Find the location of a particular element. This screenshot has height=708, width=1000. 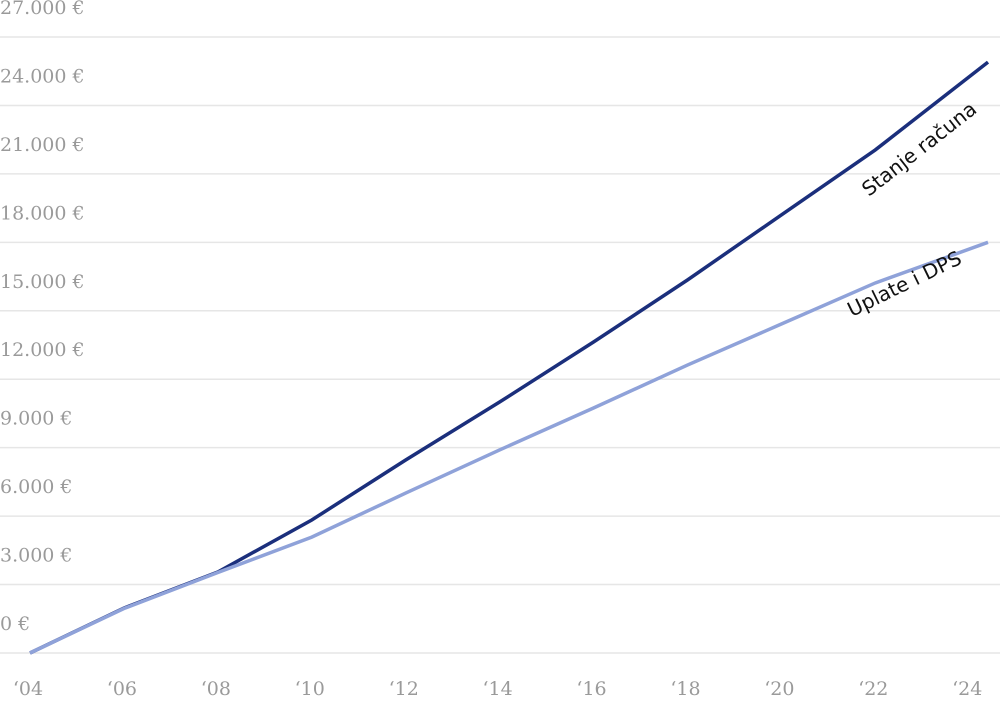

x-tick-label: ‘16 is located at coordinates (591, 689).